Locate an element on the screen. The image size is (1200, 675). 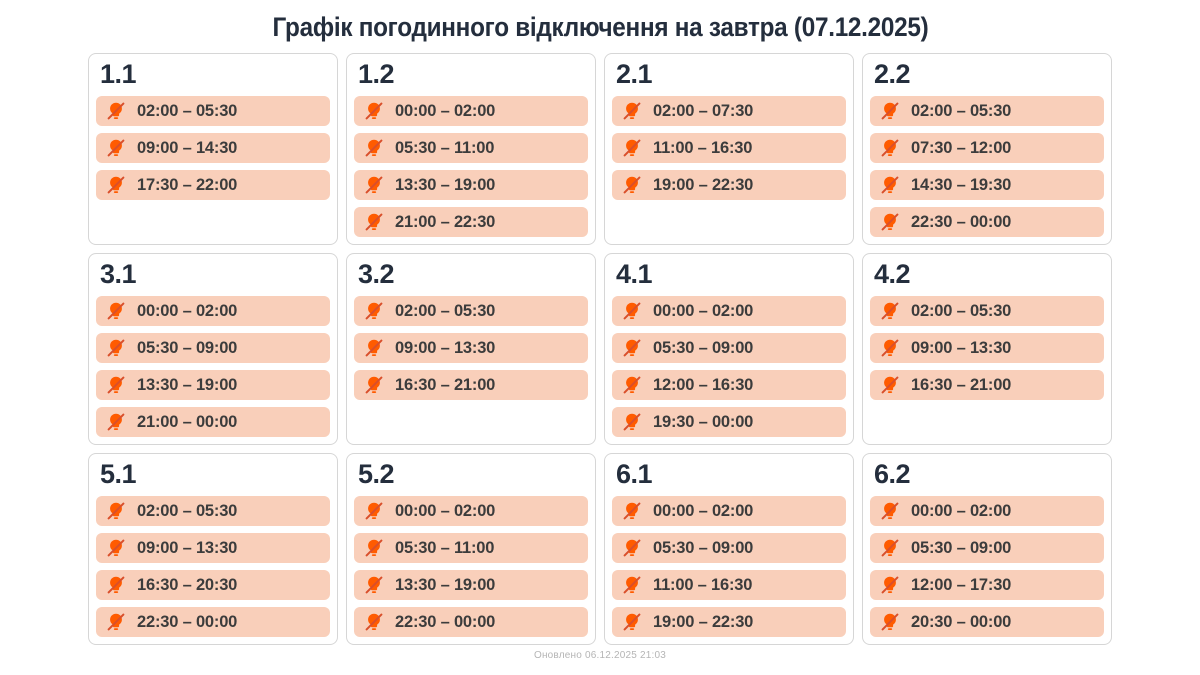
outage-slot: 14:30 – 19:30 is located at coordinates (987, 185).